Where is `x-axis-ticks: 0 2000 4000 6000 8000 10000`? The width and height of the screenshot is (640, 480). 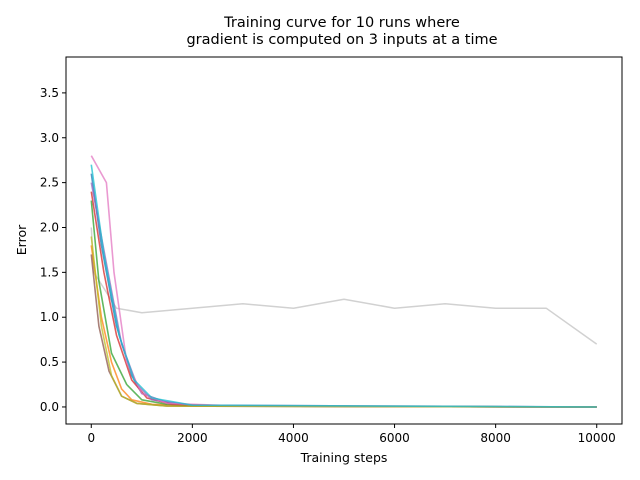 x-axis-ticks: 0 2000 4000 6000 8000 10000 is located at coordinates (351, 434).